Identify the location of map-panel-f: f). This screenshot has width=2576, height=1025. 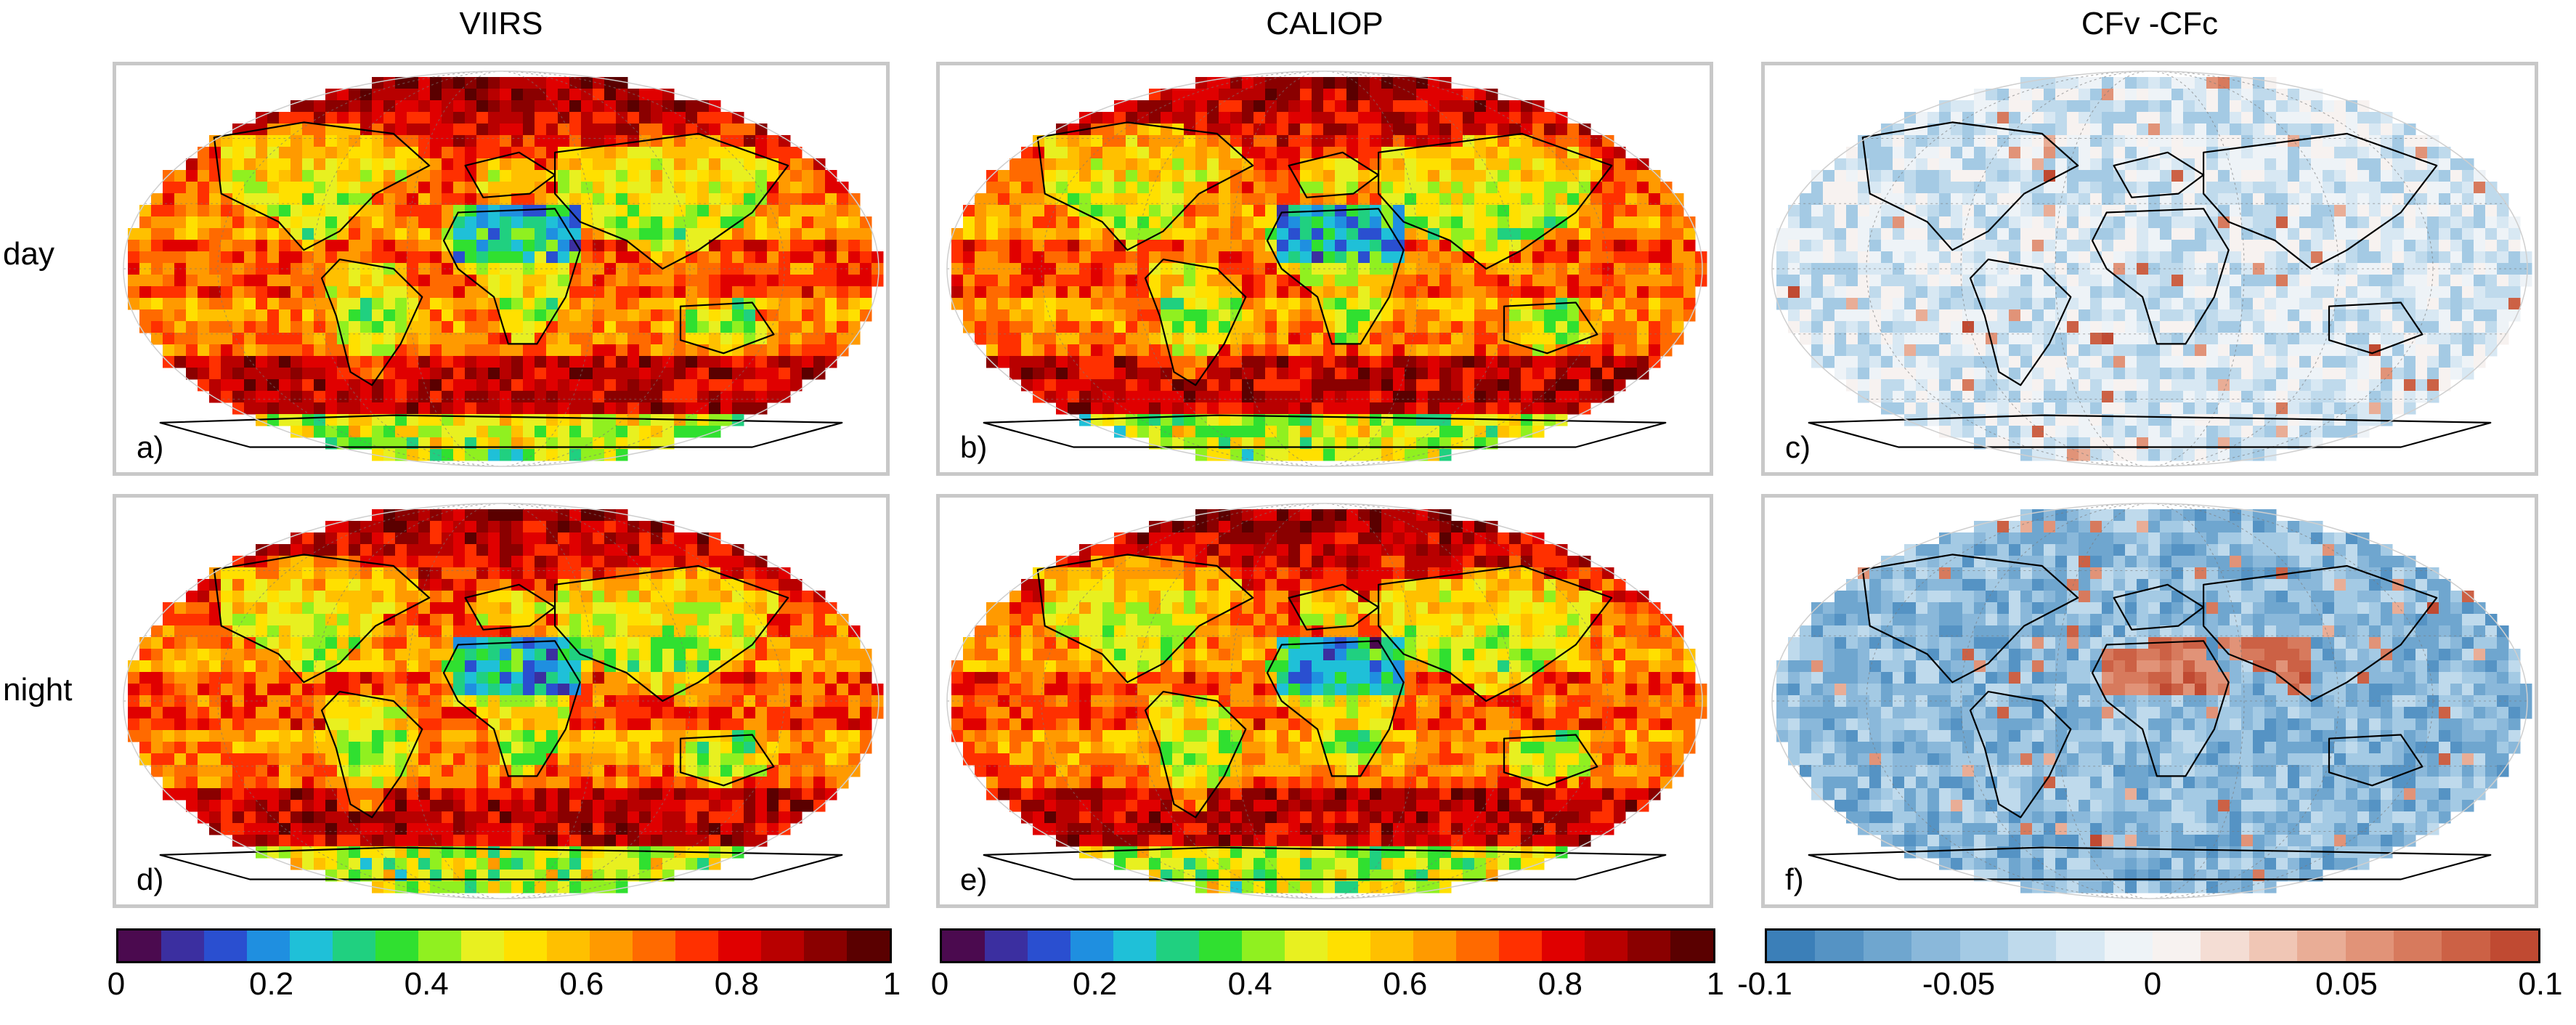
(2149, 701).